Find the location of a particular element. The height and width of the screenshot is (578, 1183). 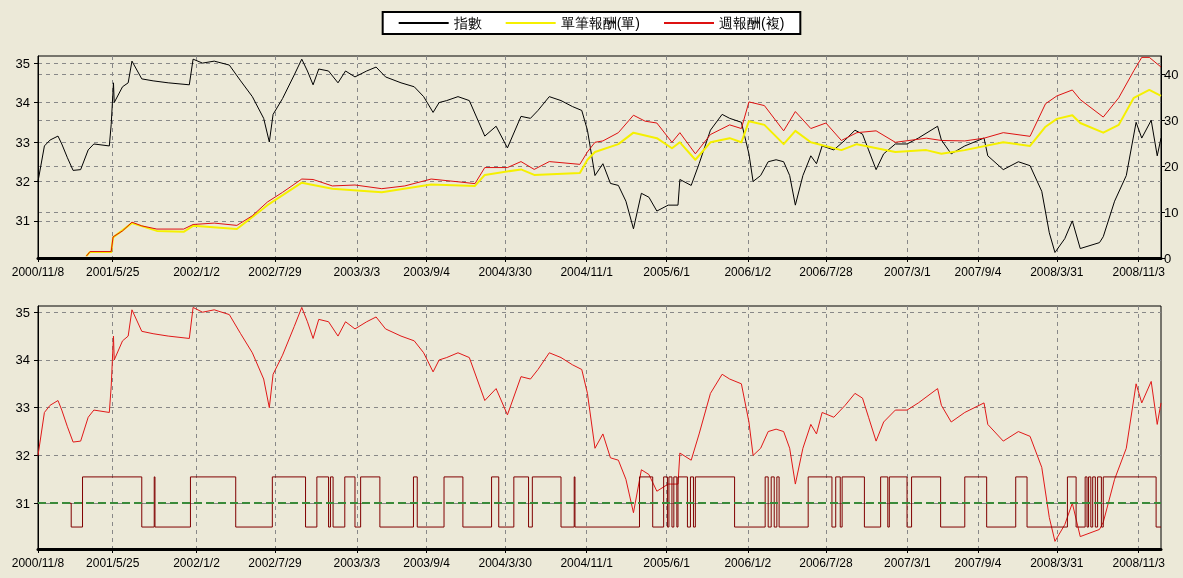

legend-label: 指數 is located at coordinates (467, 23).